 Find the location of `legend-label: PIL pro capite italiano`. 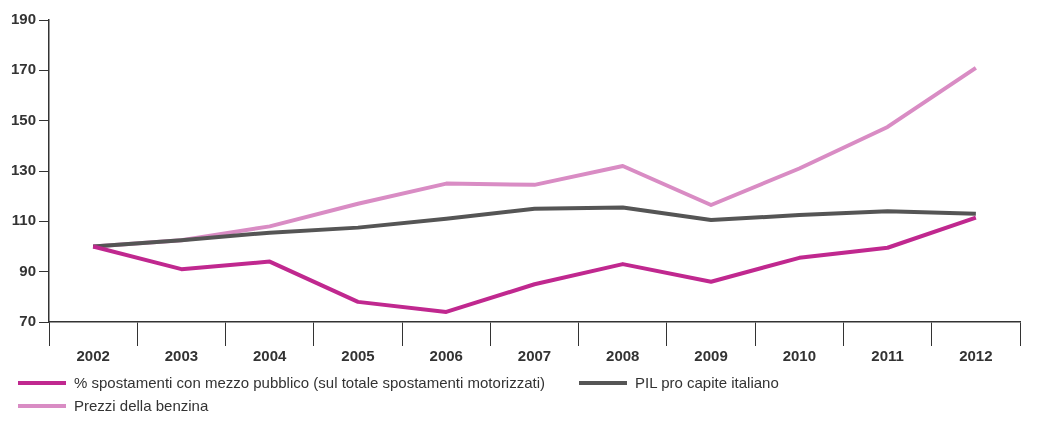

legend-label: PIL pro capite italiano is located at coordinates (707, 382).